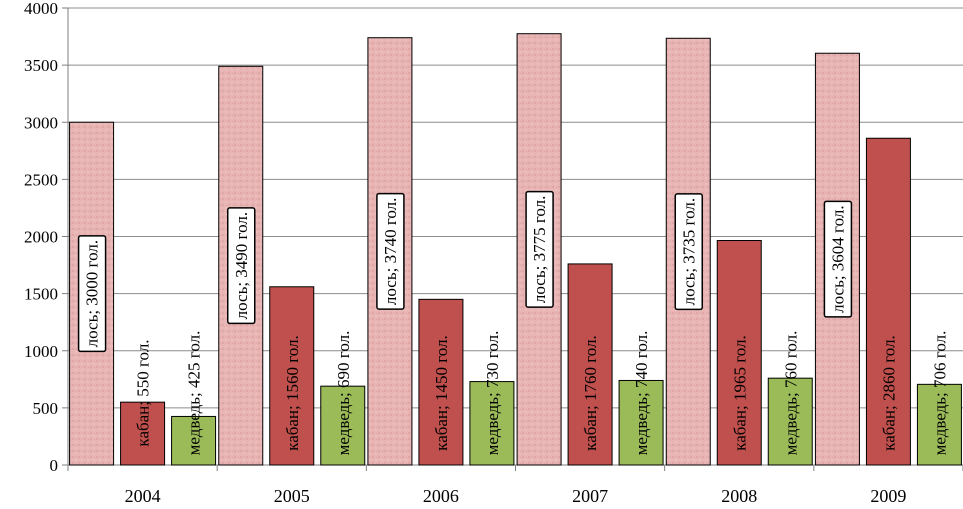 This screenshot has height=509, width=963. Describe the element at coordinates (143, 496) in the screenshot. I see `x-tick-label: 2004` at that location.